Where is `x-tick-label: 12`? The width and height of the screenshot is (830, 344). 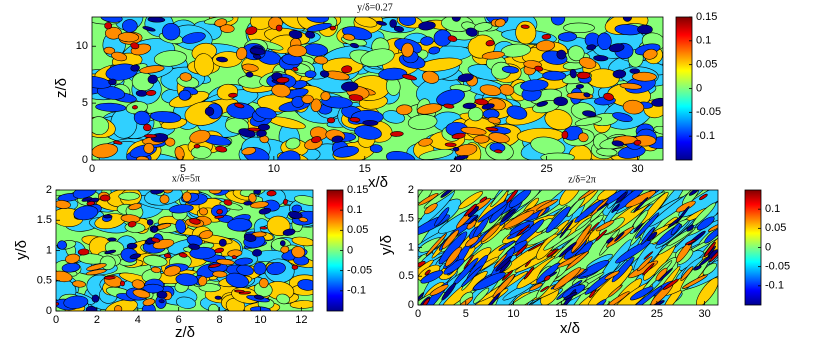
x-tick-label: 12 is located at coordinates (301, 320).